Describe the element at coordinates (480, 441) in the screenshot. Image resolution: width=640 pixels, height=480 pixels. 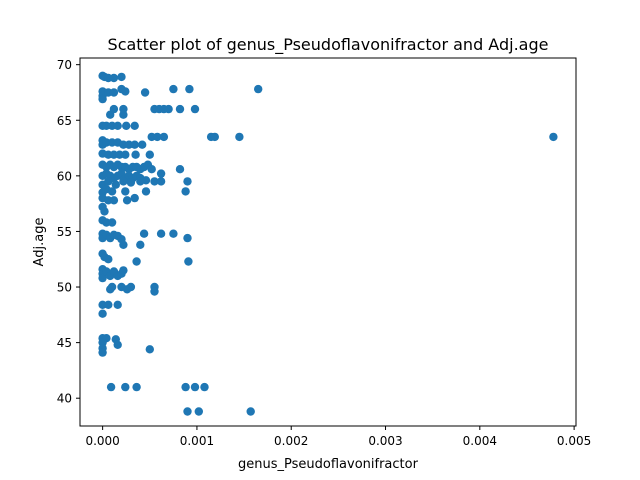
I see `x-tick-label: 0.004` at that location.